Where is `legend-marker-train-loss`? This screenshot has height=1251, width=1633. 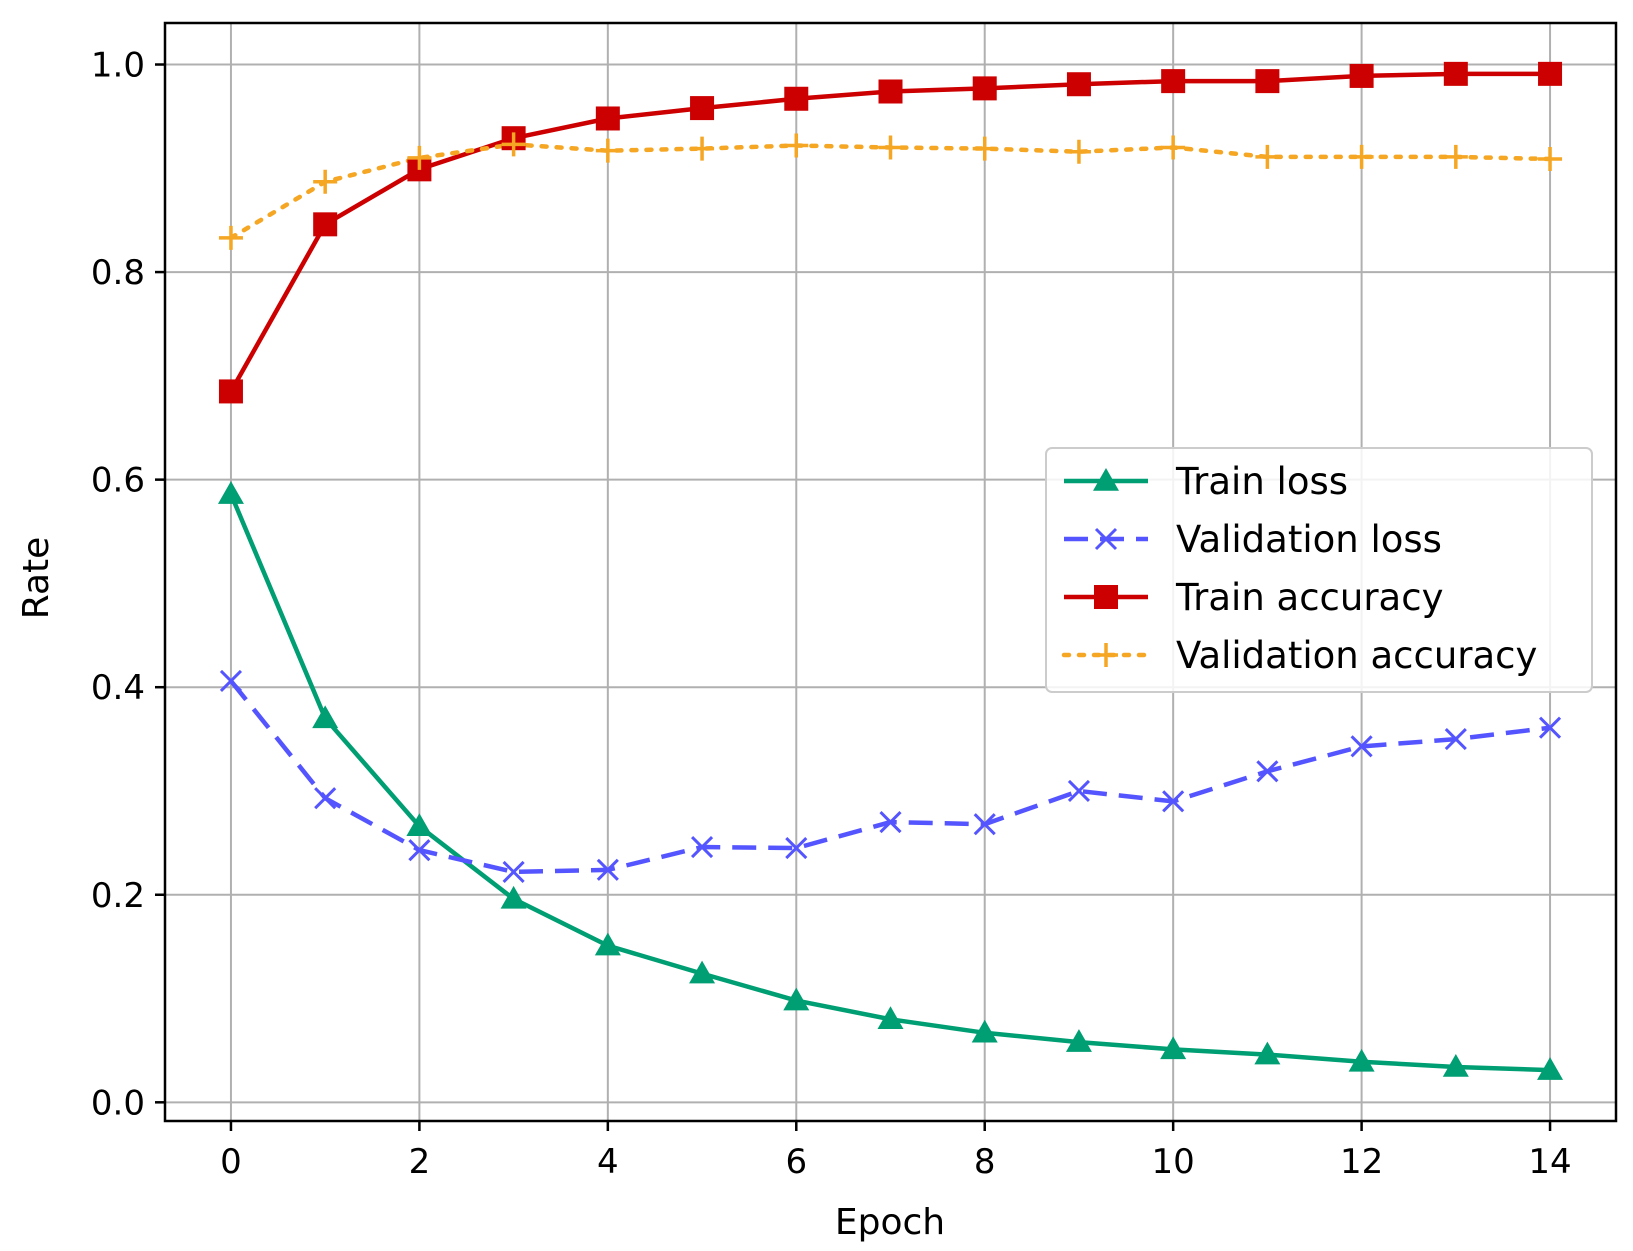
legend-marker-train-loss is located at coordinates (1106, 479).